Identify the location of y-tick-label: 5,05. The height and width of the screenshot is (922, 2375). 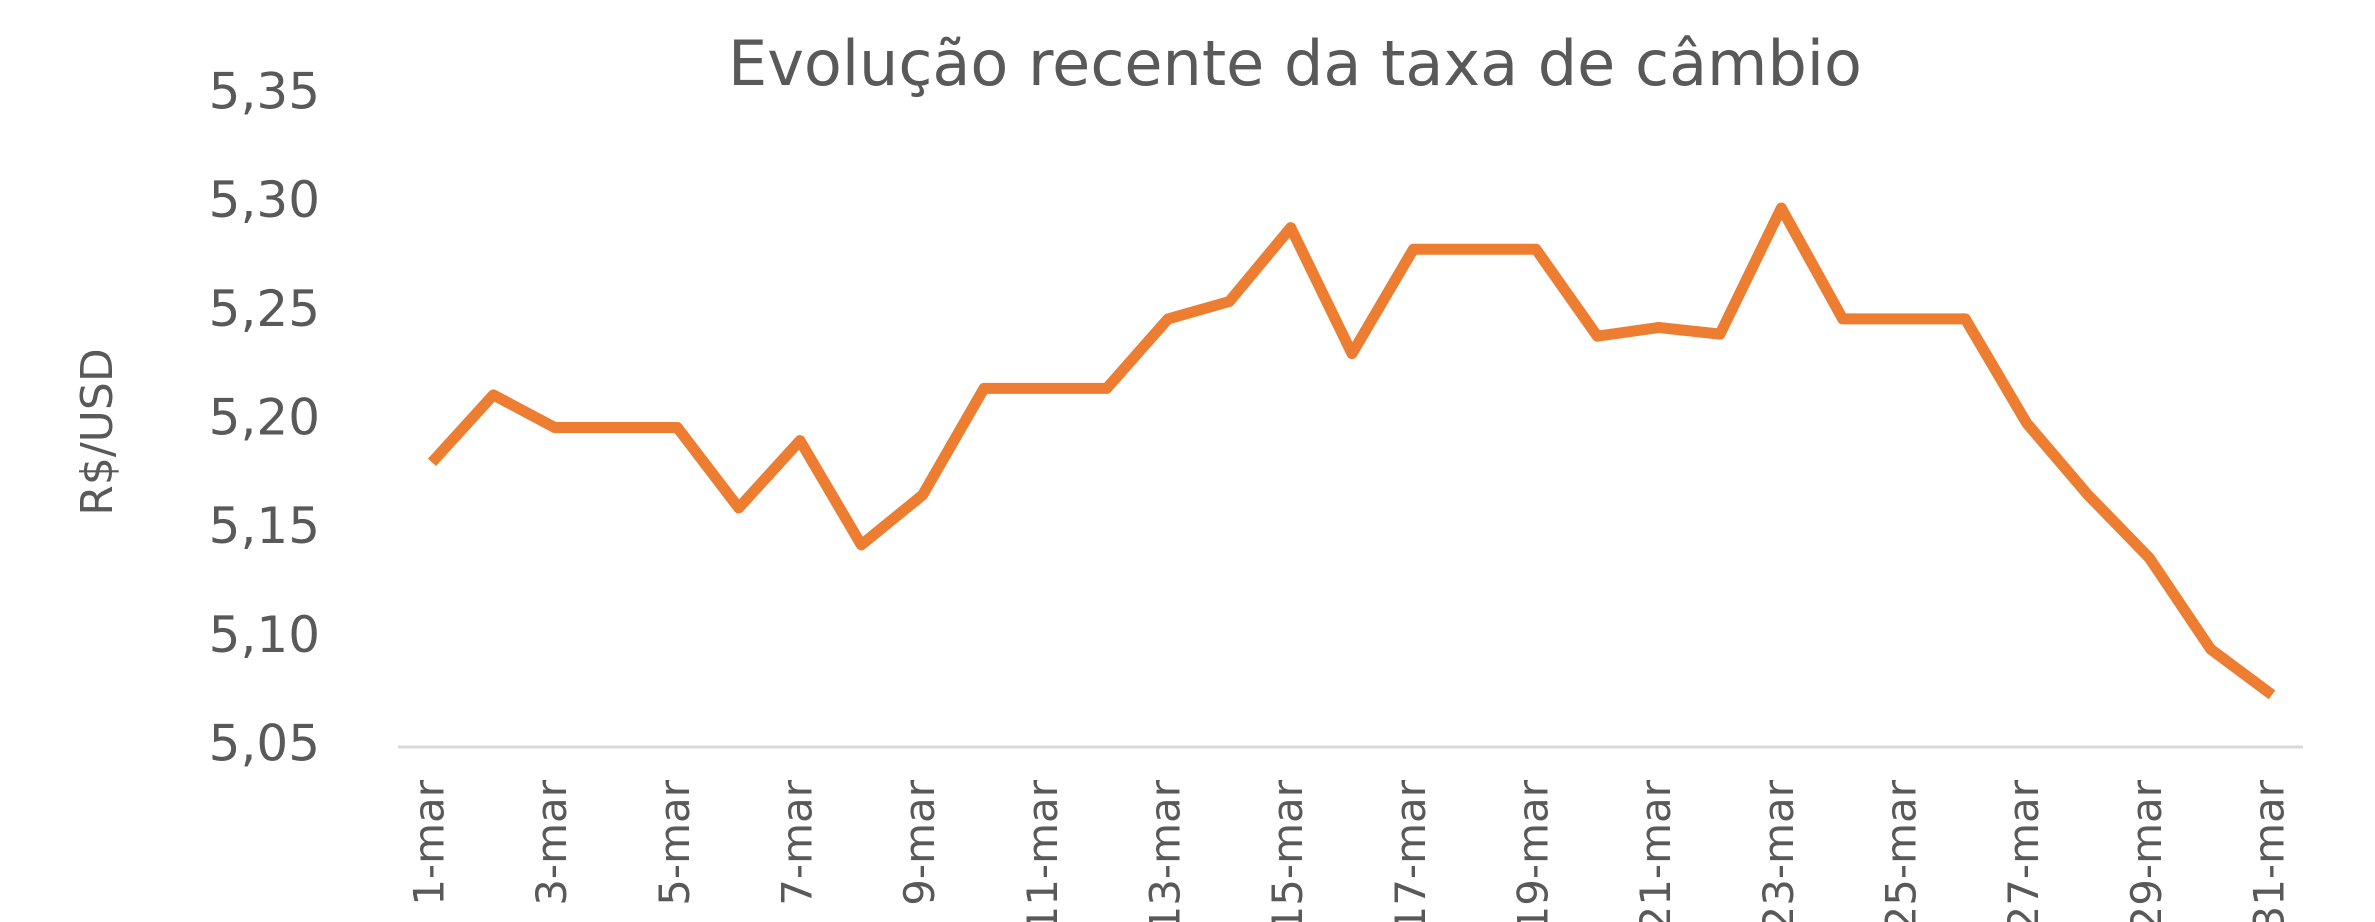
(264, 744).